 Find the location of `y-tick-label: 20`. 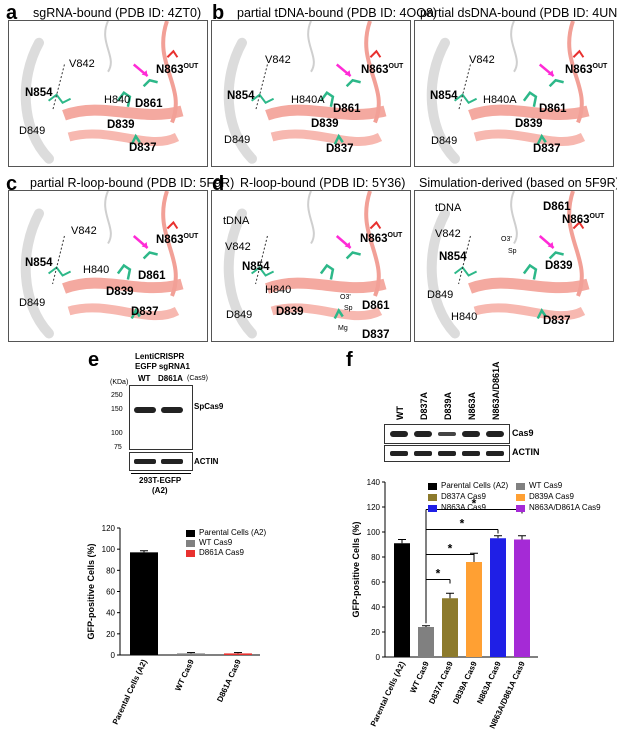

y-tick-label: 20 is located at coordinates (375, 632).